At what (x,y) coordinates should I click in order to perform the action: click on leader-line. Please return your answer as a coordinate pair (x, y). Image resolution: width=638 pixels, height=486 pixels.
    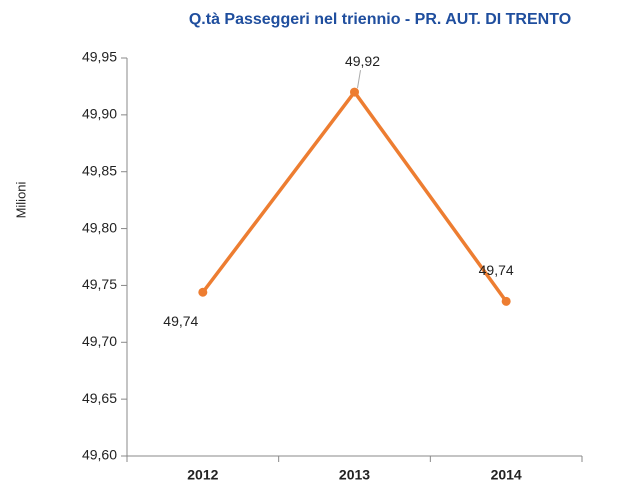
    Looking at the image, I should click on (359, 79).